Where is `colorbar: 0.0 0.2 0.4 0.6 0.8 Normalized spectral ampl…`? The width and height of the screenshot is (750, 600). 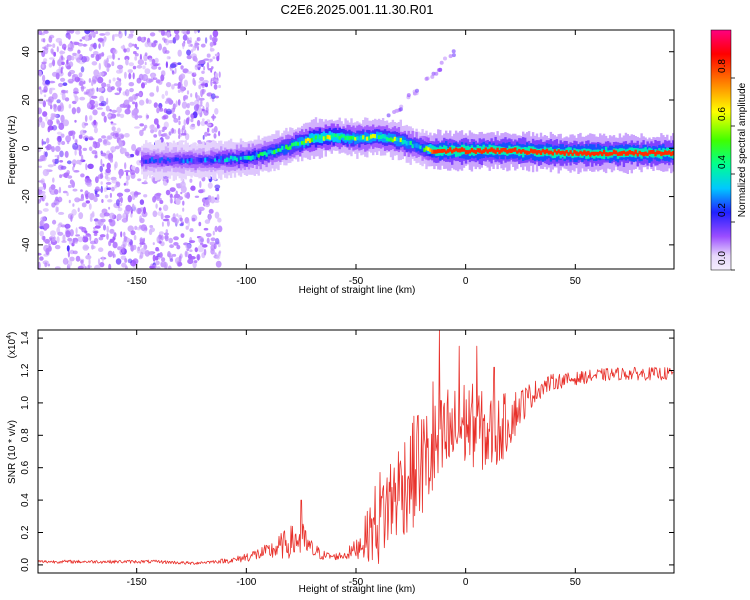 colorbar: 0.0 0.2 0.4 0.6 0.8 Normalized spectral ampl… is located at coordinates (729, 150).